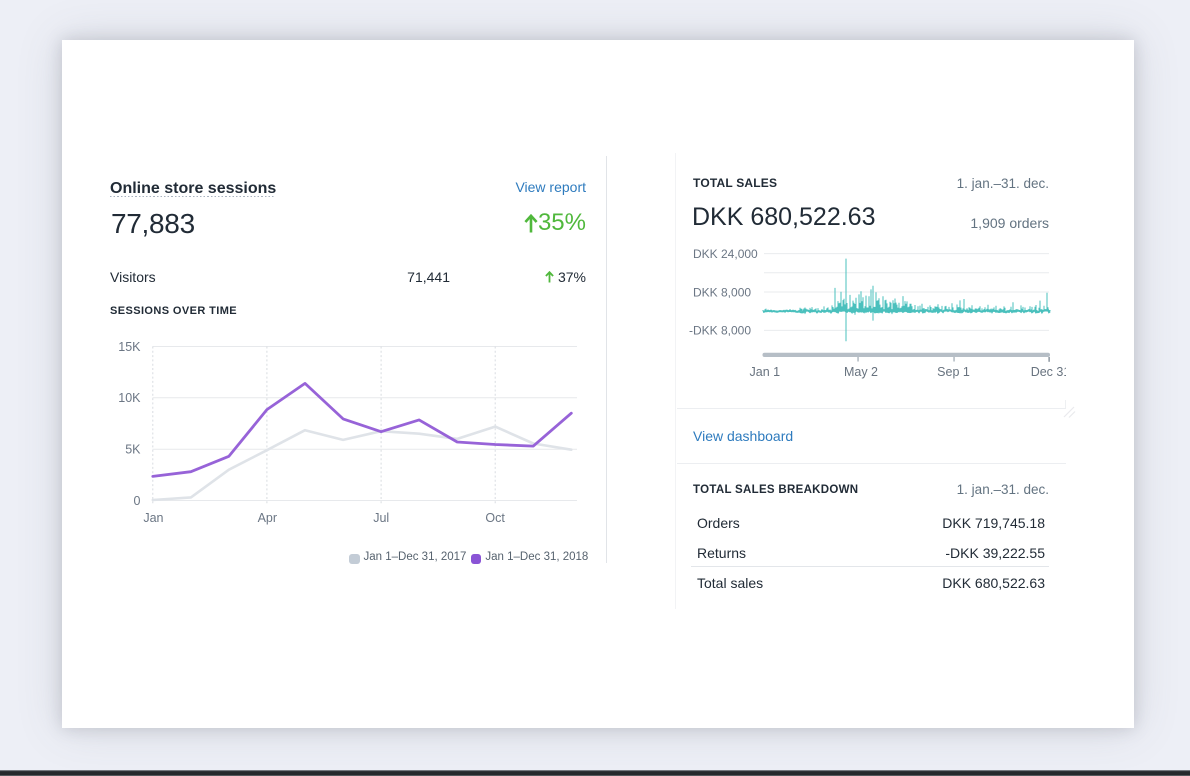 This screenshot has width=1190, height=776. I want to click on svg-text: Oct, so click(495, 518).